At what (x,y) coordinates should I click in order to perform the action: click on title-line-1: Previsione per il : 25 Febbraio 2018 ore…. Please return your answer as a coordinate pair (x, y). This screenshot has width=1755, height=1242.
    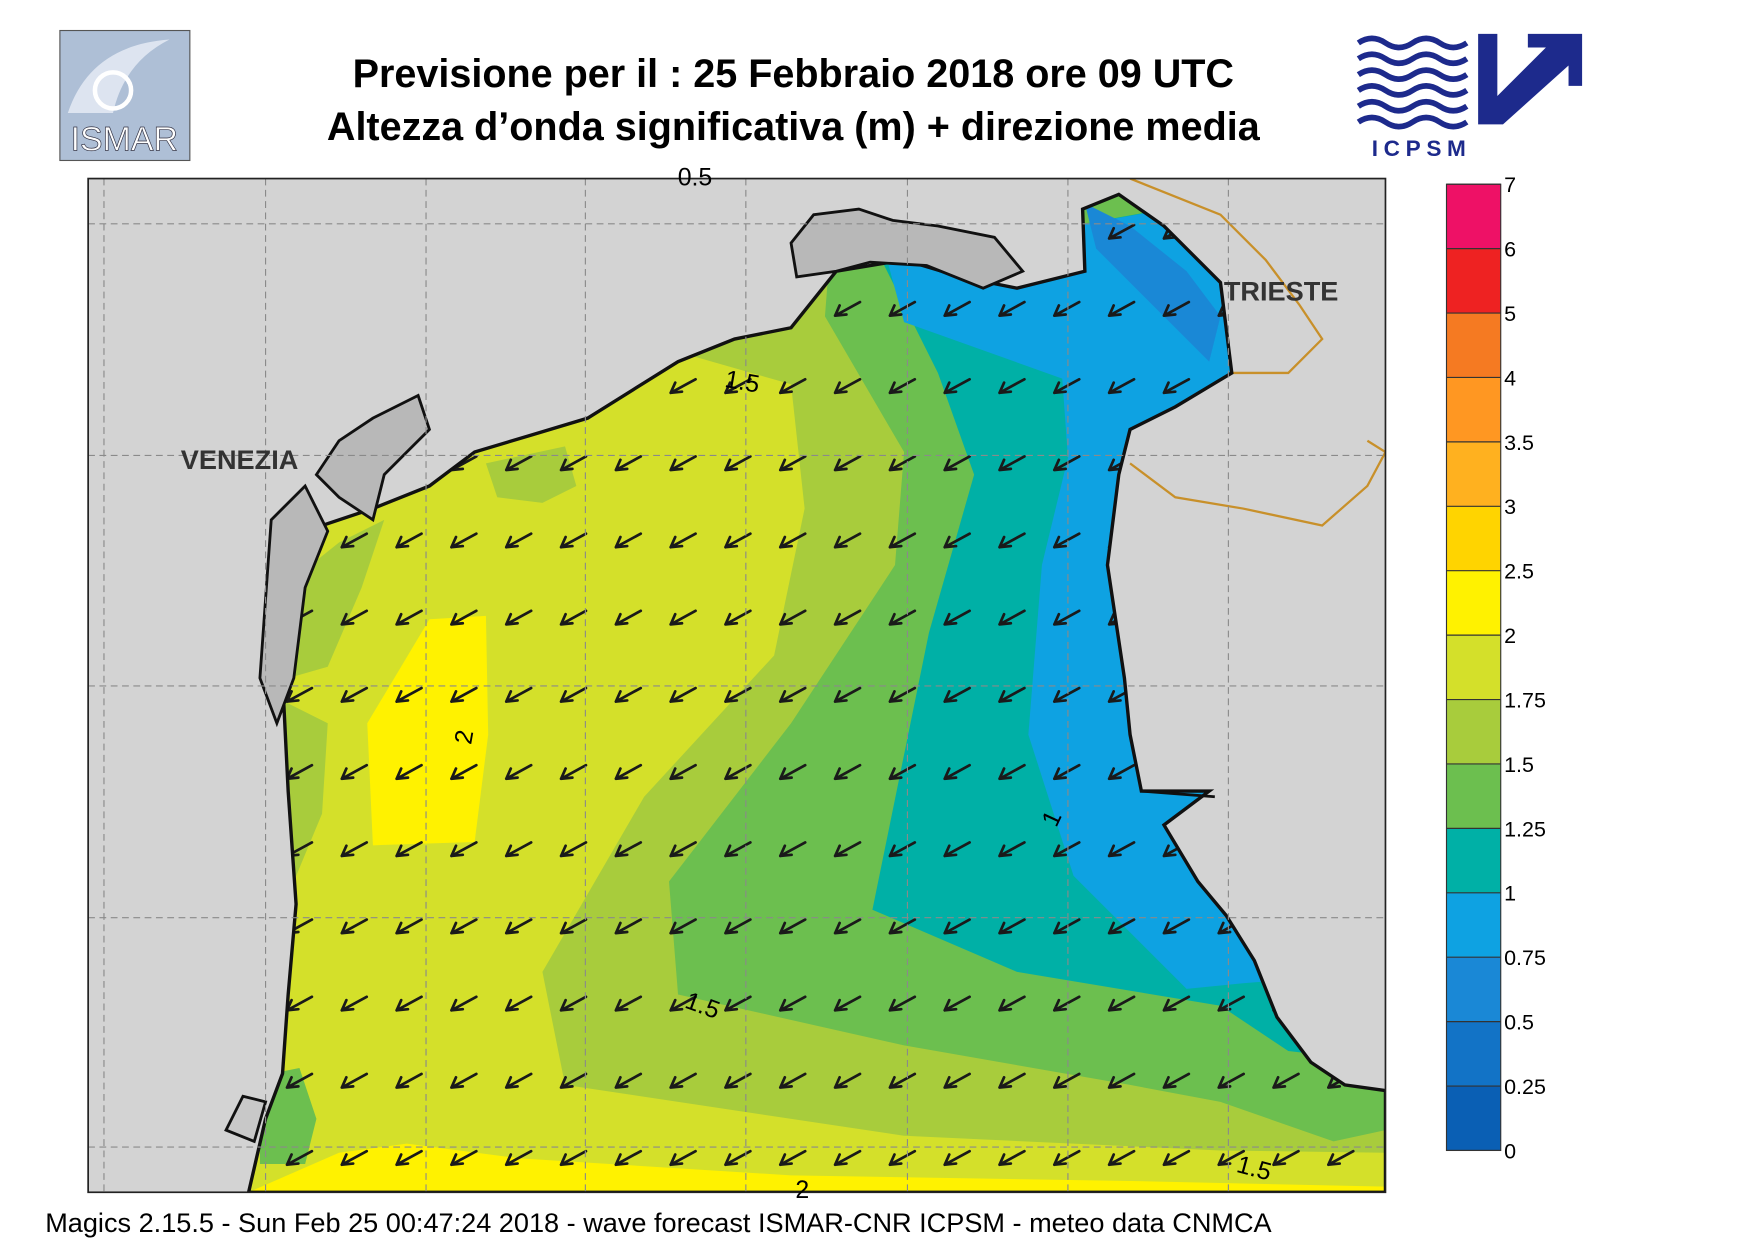
    Looking at the image, I should click on (793, 74).